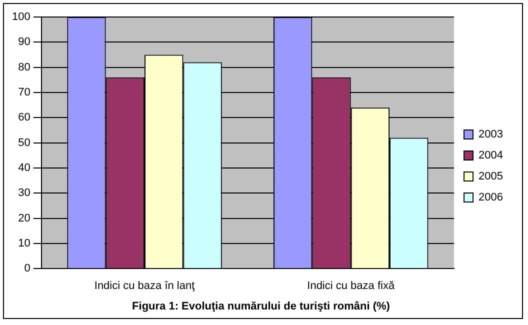  I want to click on legend-label: 2003, so click(491, 134).